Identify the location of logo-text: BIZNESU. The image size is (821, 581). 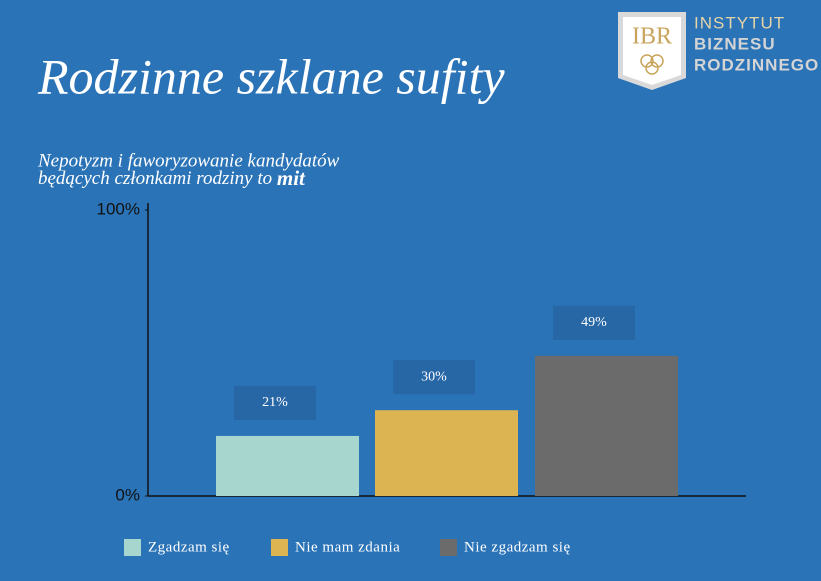
(735, 43).